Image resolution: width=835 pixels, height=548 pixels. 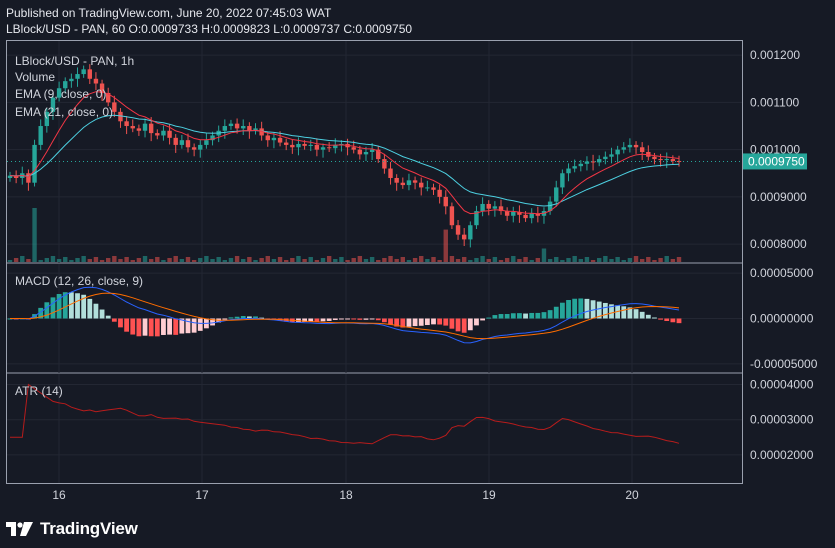 I want to click on macd-axis-tick: 0.00005000, so click(x=782, y=273).